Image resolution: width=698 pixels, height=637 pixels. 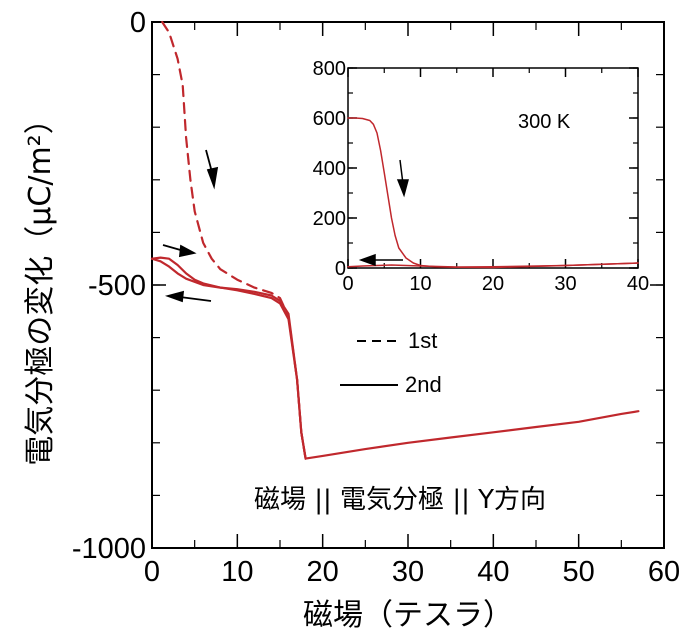 I want to click on inset-plot-frame, so click(x=493, y=168).